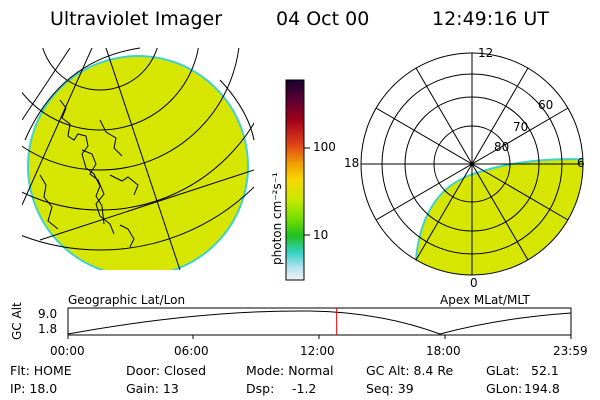  I want to click on orbit-xtick-1: 06:00, so click(191, 351).